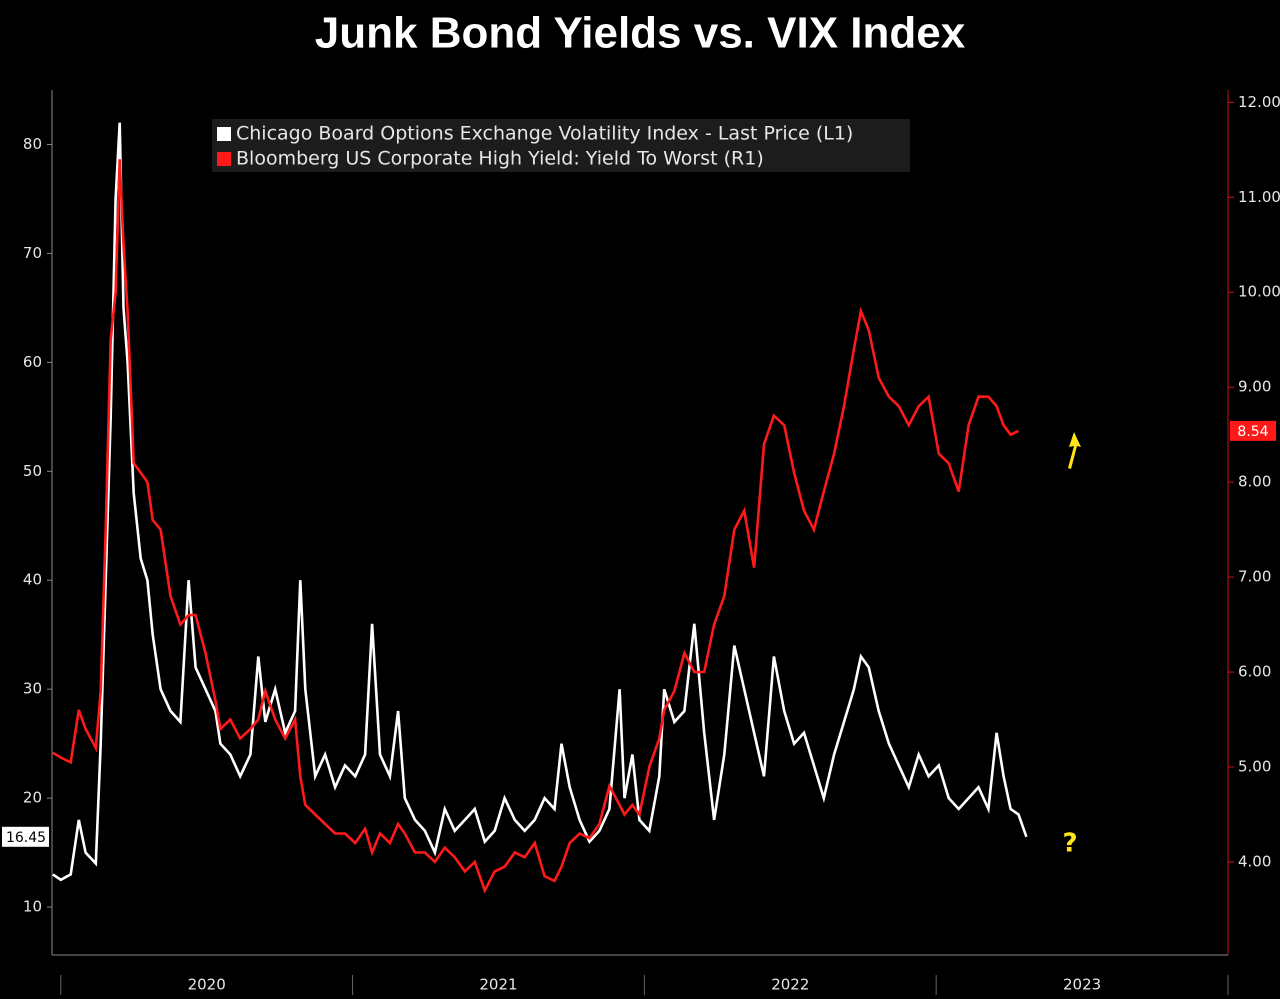 The height and width of the screenshot is (999, 1280). I want to click on annotation: ?, so click(1069, 844).